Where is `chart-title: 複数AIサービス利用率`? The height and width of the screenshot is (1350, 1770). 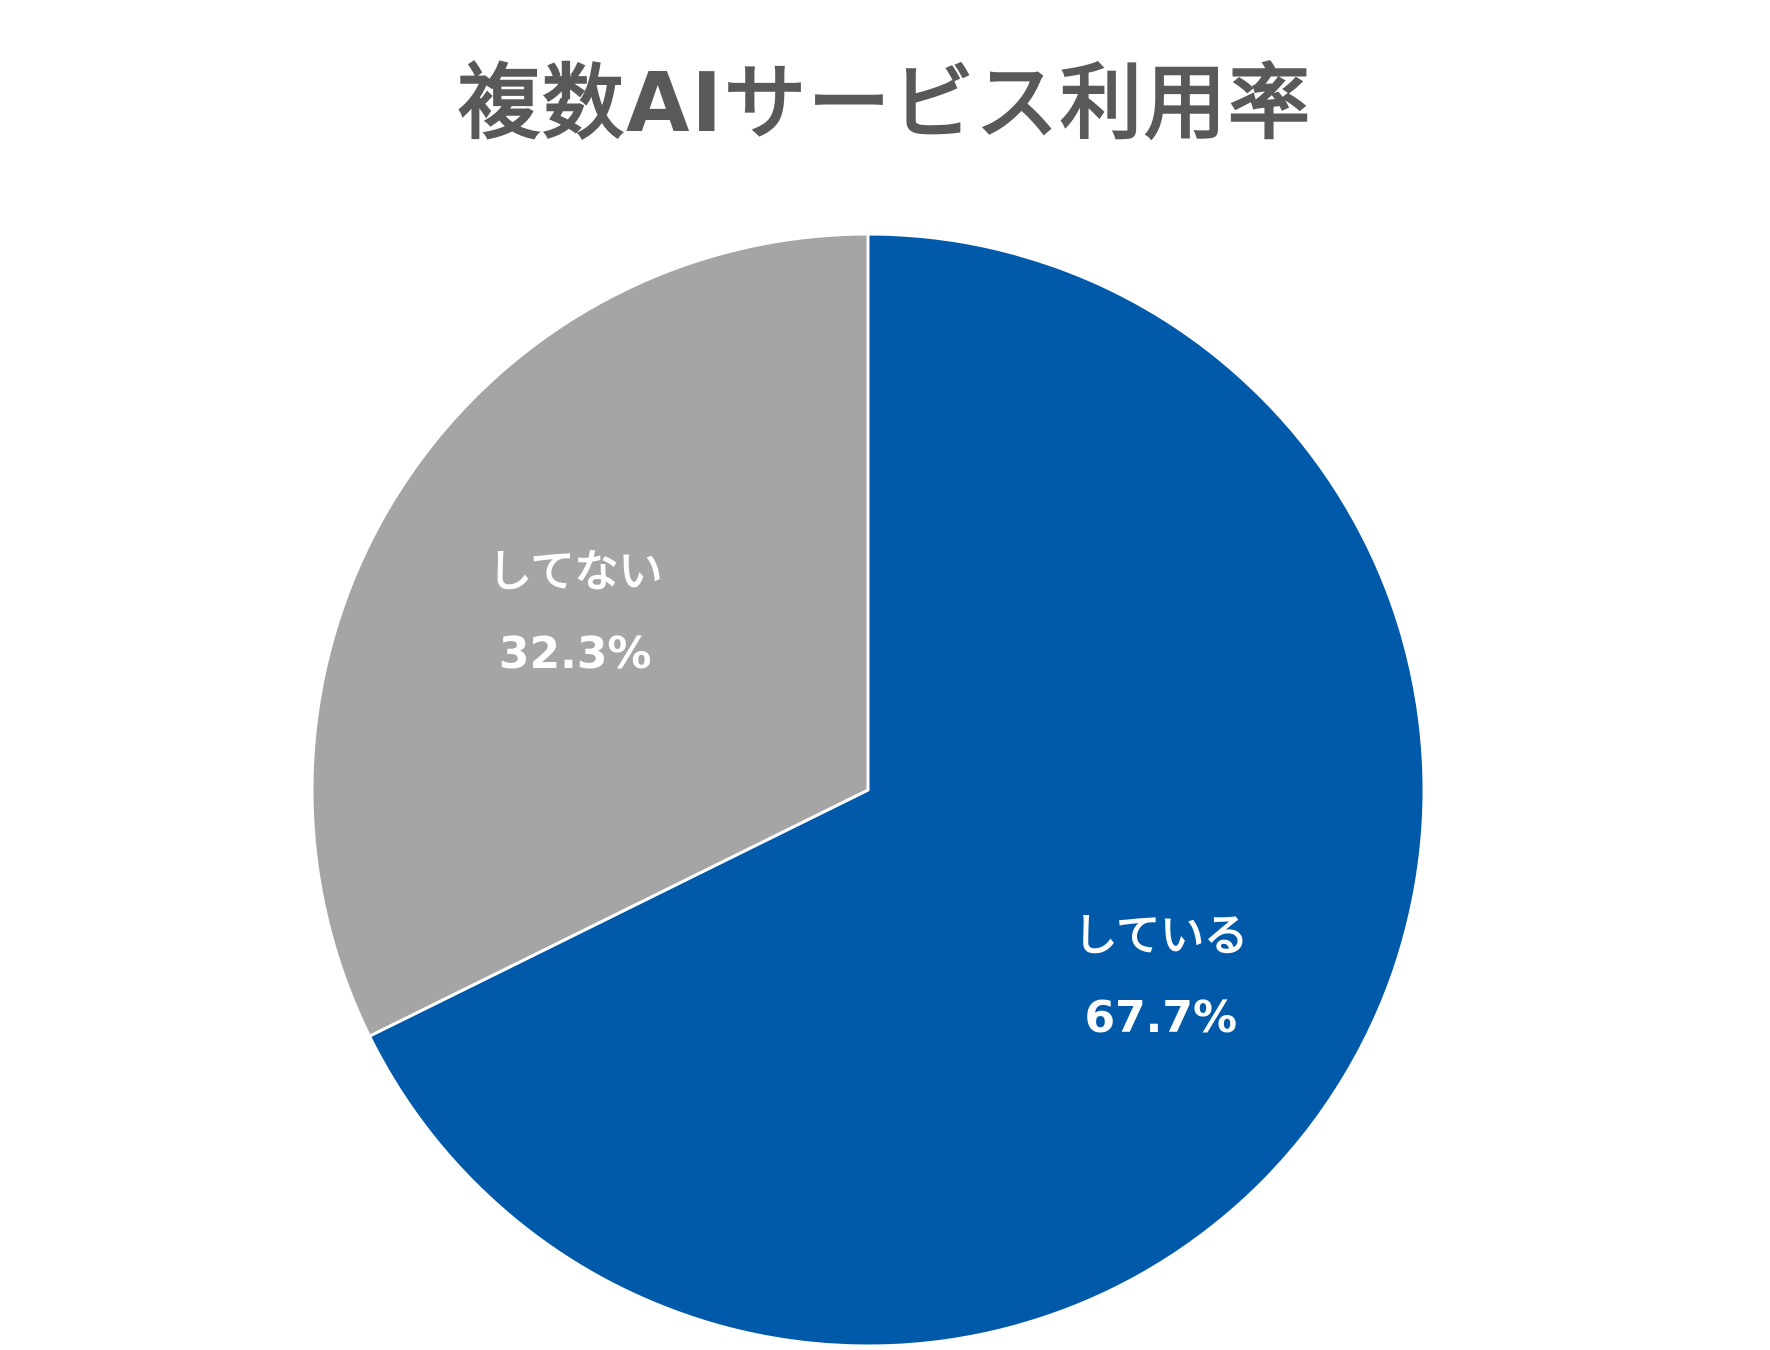
chart-title: 複数AIサービス利用率 is located at coordinates (885, 103).